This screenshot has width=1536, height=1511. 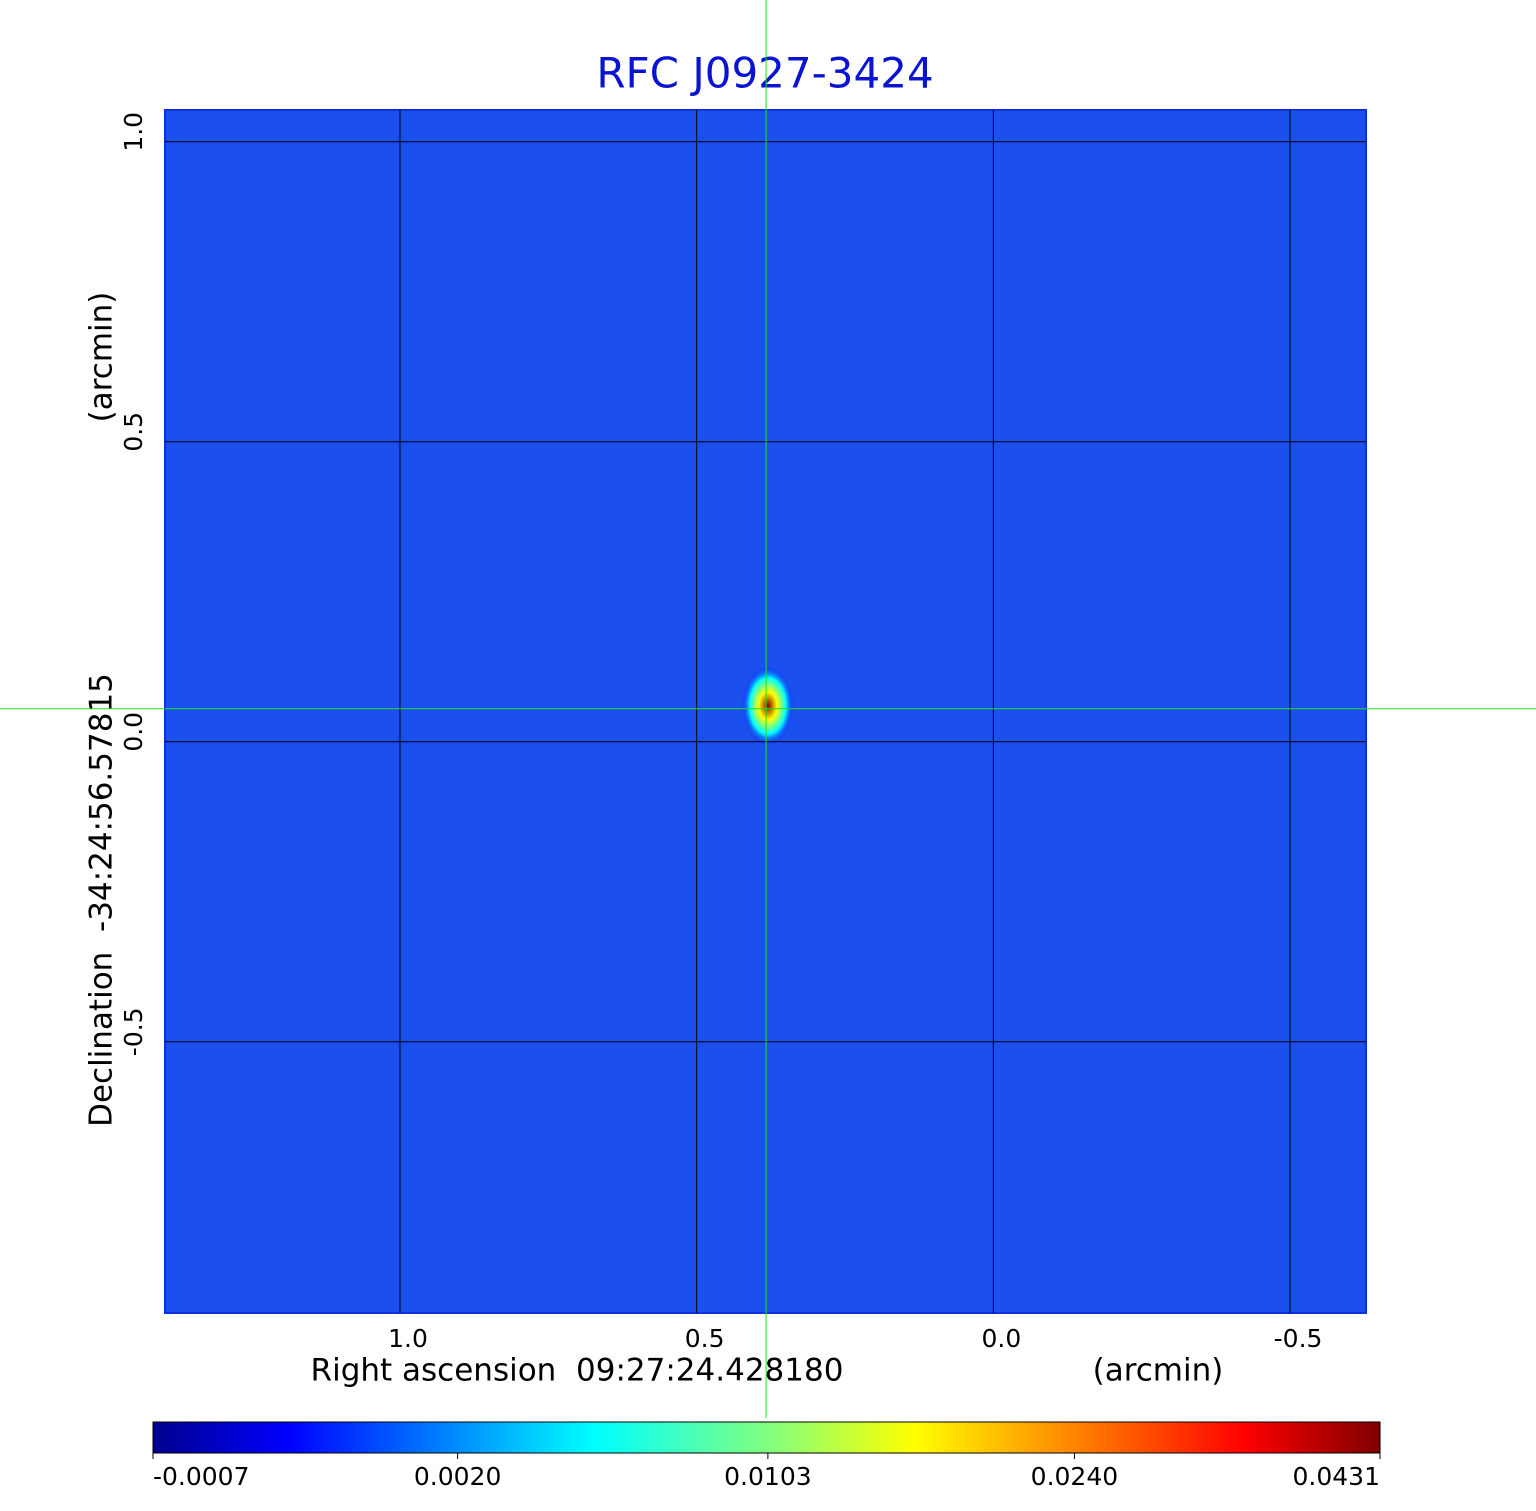 I want to click on source, so click(x=767, y=705).